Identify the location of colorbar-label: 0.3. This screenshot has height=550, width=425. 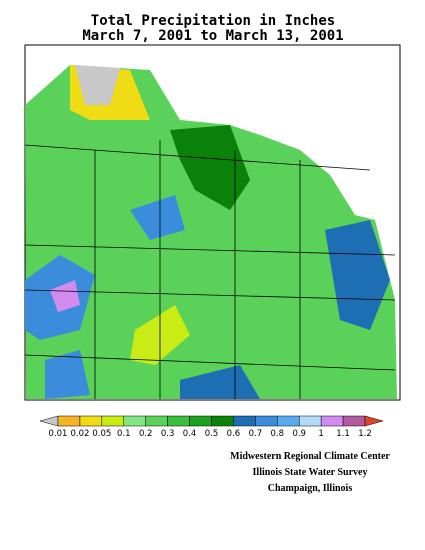
(168, 434).